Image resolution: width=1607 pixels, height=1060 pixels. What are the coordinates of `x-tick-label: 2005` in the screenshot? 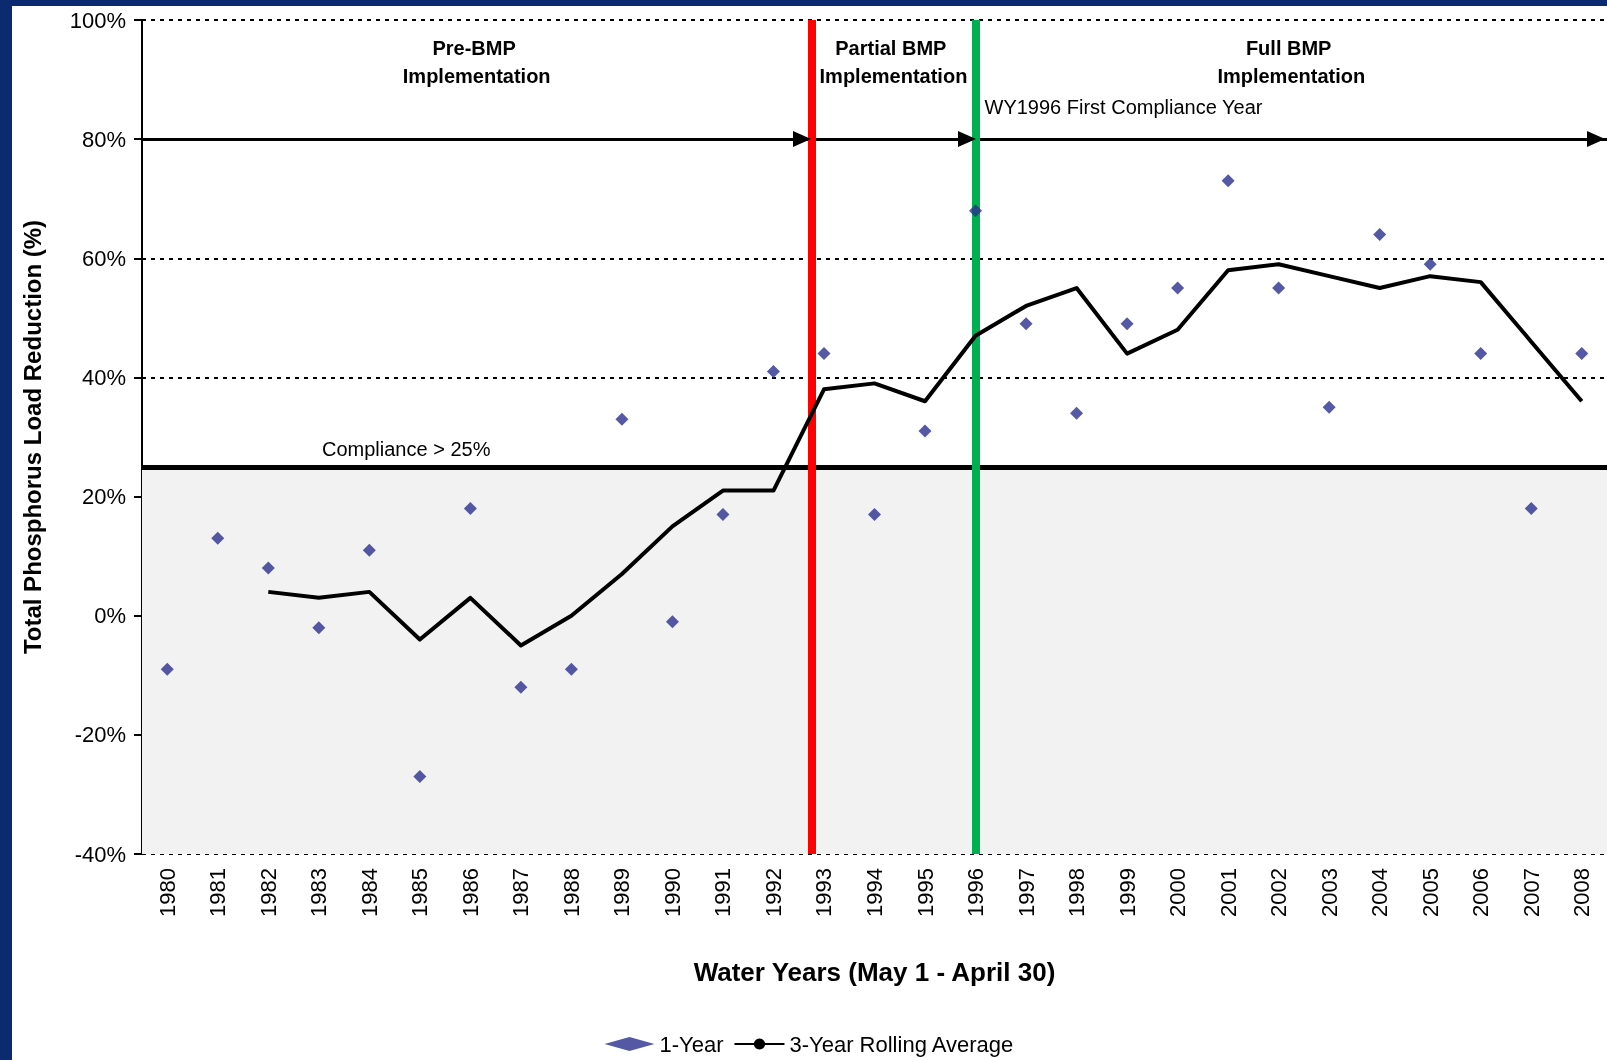 It's located at (1430, 892).